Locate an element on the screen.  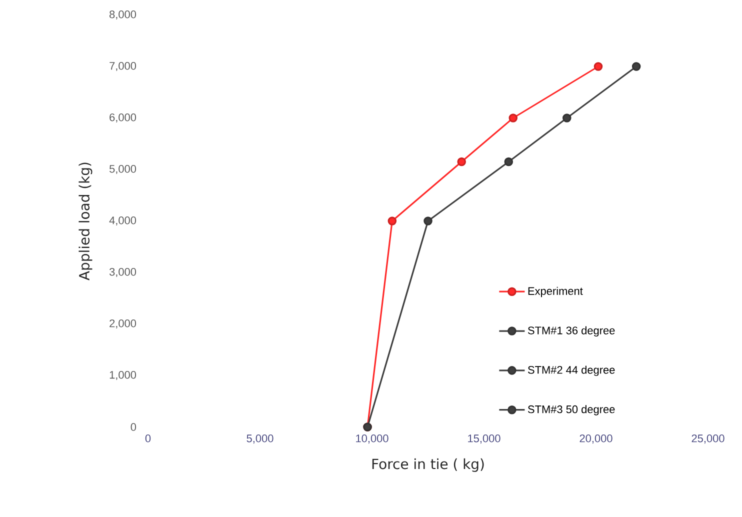
y-tick-label: 6,000 is located at coordinates (123, 118).